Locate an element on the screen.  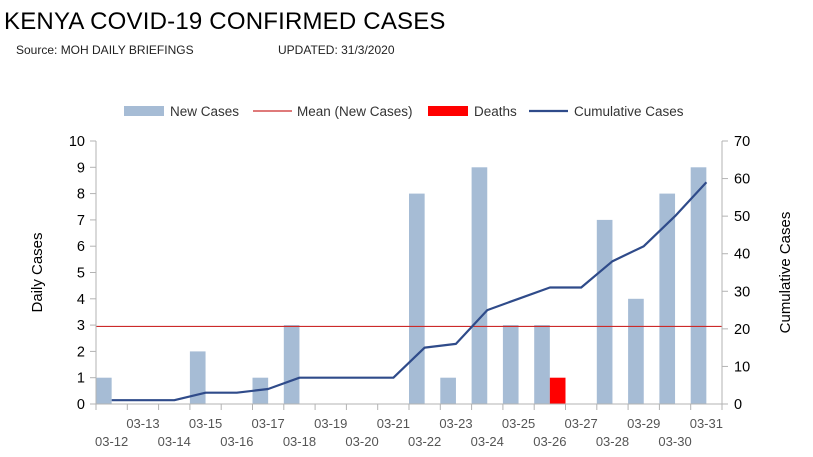
legend-swatch-new-cases is located at coordinates (144, 111).